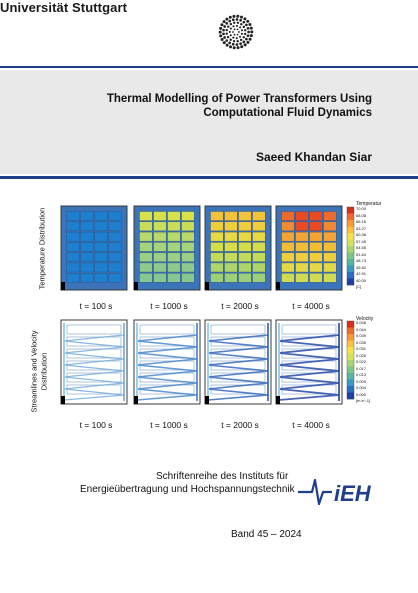 The height and width of the screenshot is (593, 418). What do you see at coordinates (96, 306) in the screenshot?
I see `time-label-row1-1: t = 100 s` at bounding box center [96, 306].